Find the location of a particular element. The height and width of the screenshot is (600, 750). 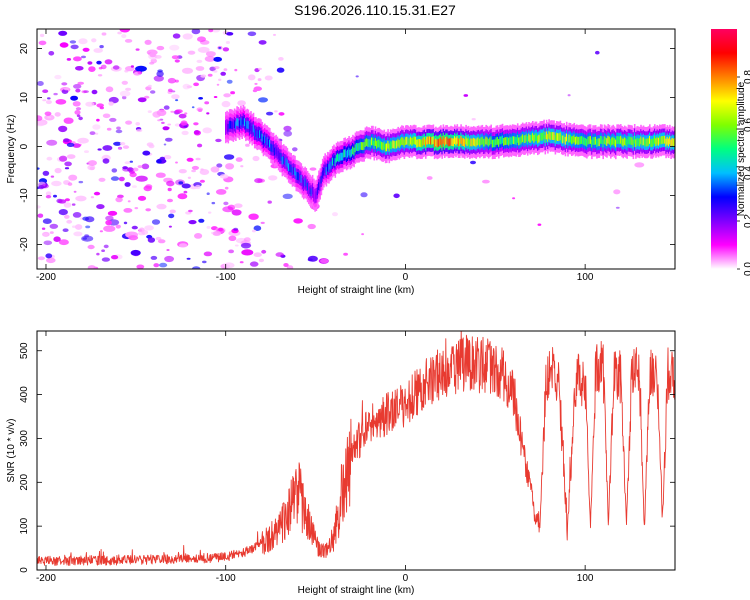

colorbar-tick-label: 0.8 is located at coordinates (746, 77).